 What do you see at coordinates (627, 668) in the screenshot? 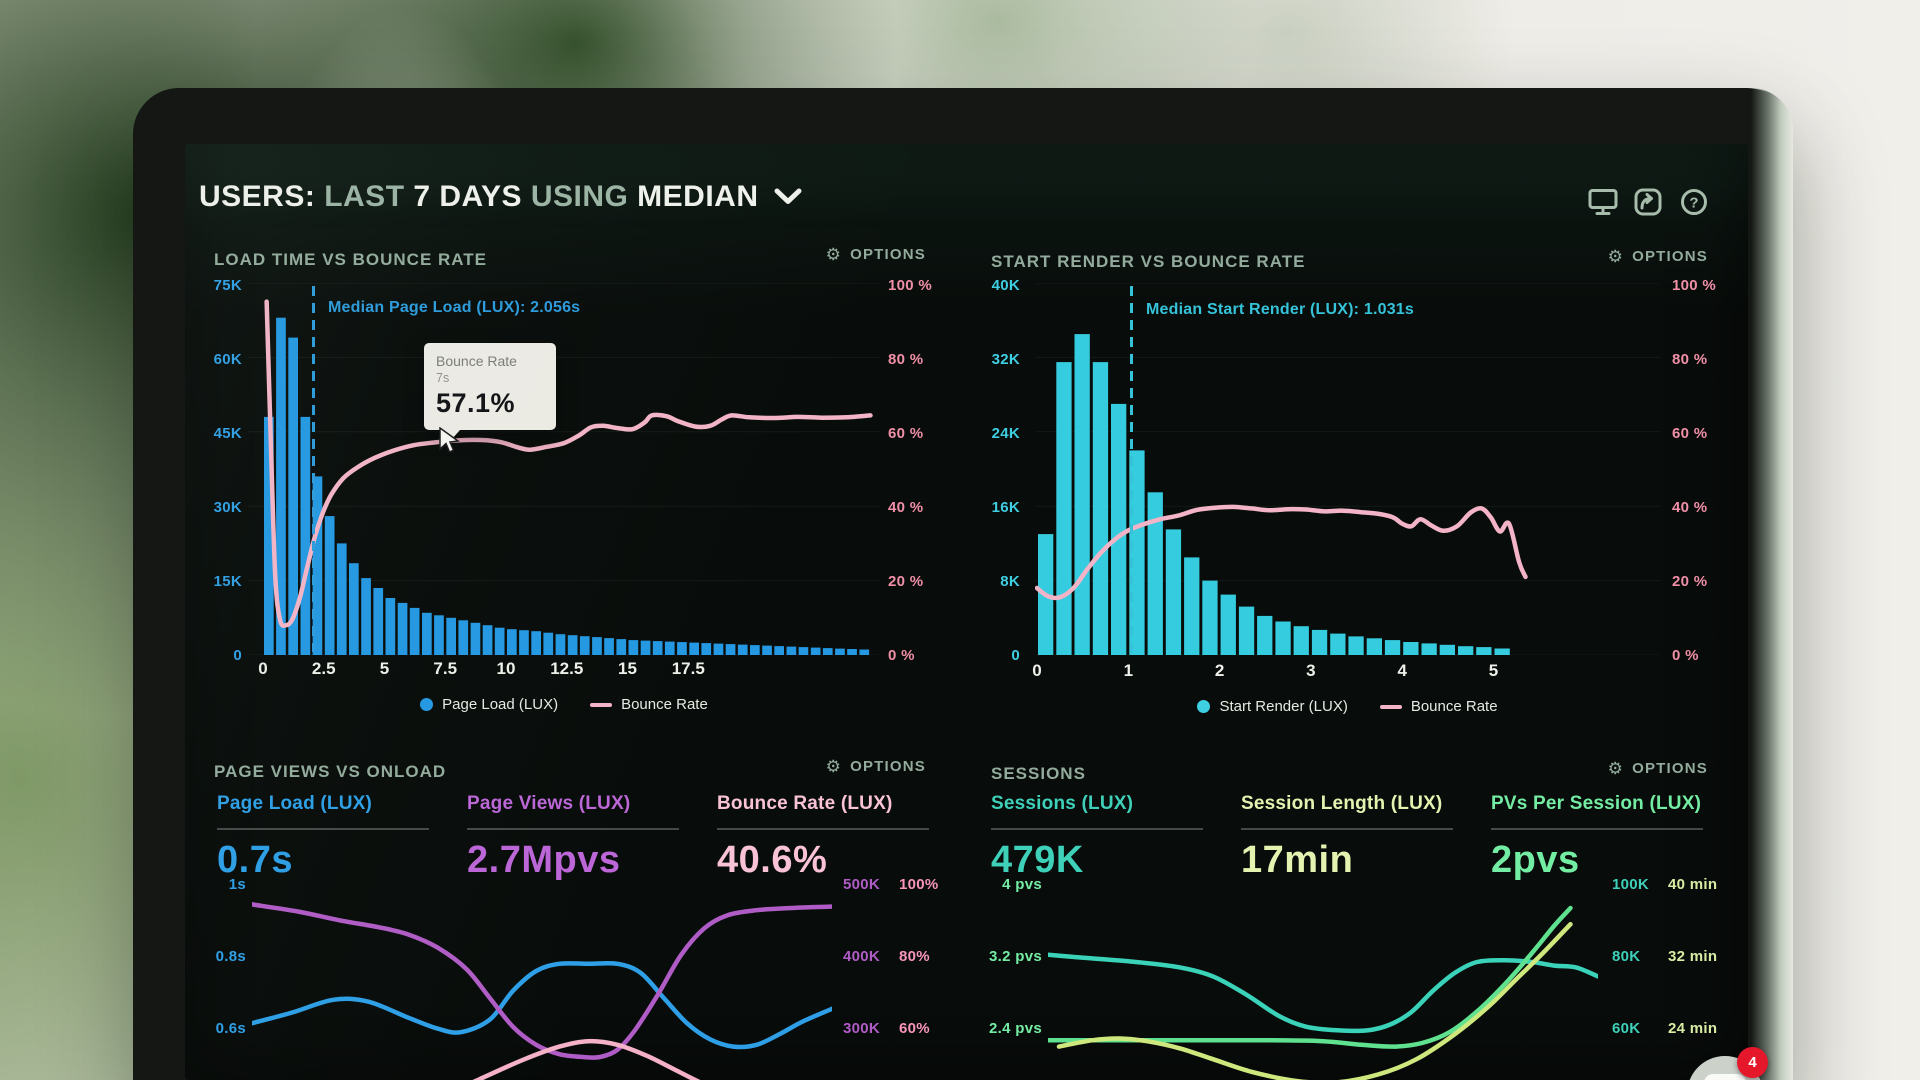
I see `axis-tick: 15` at bounding box center [627, 668].